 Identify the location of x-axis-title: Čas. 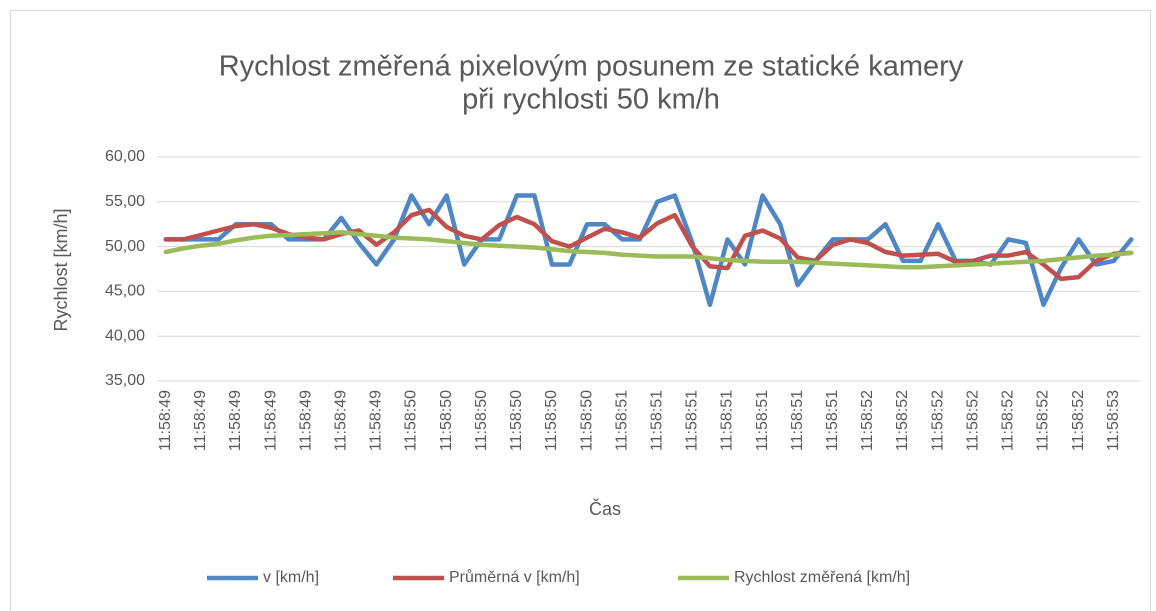
(605, 508).